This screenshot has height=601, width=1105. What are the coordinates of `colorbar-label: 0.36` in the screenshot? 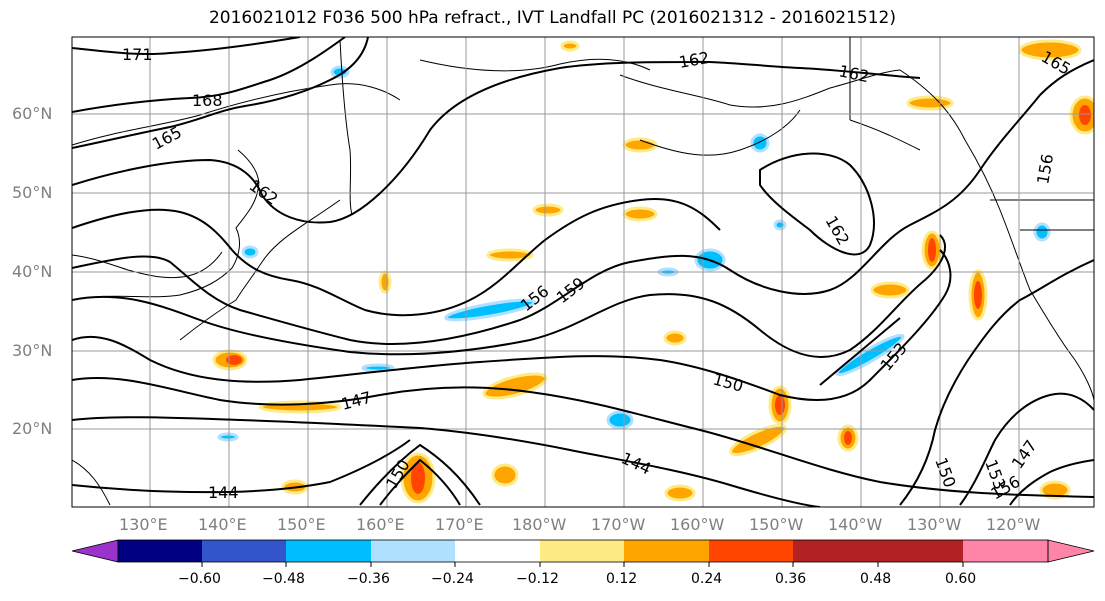 It's located at (791, 579).